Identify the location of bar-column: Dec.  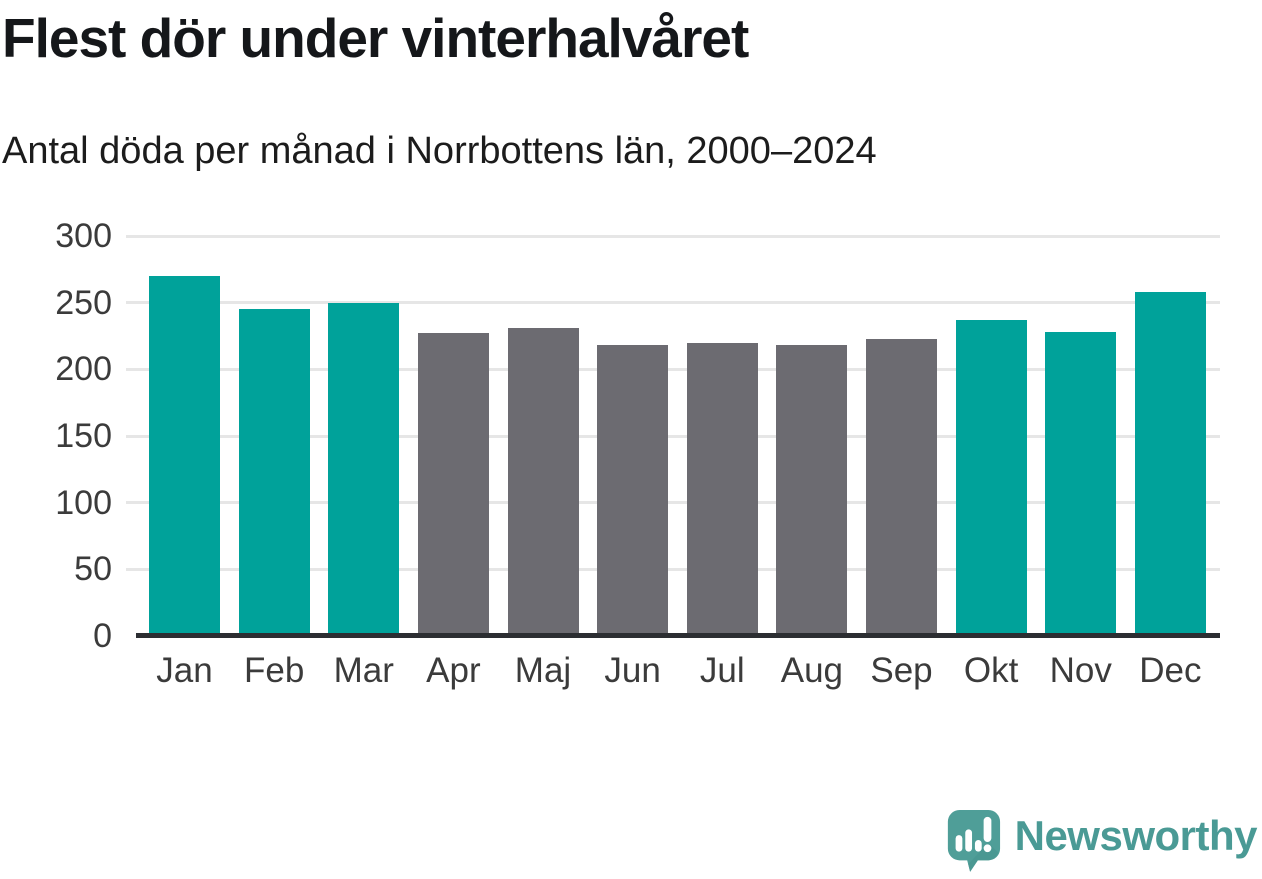
(1170, 463).